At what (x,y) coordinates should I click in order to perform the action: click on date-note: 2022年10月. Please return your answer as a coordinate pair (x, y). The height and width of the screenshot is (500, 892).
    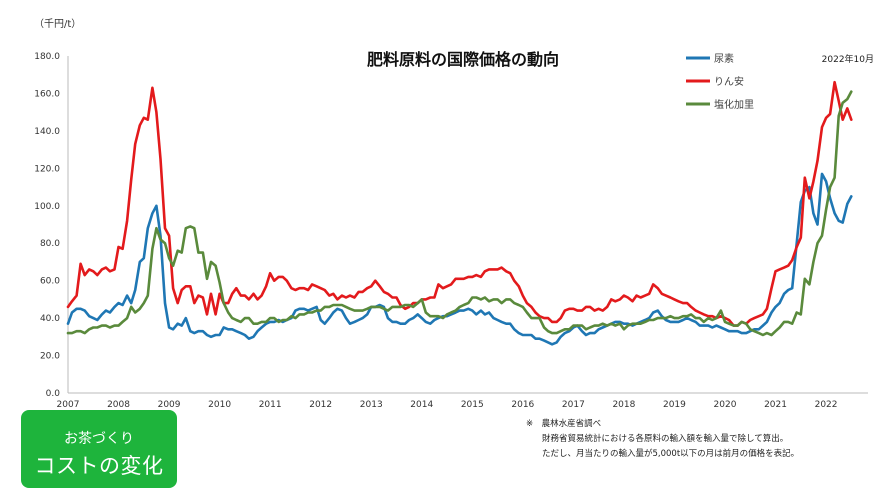
    Looking at the image, I should click on (848, 59).